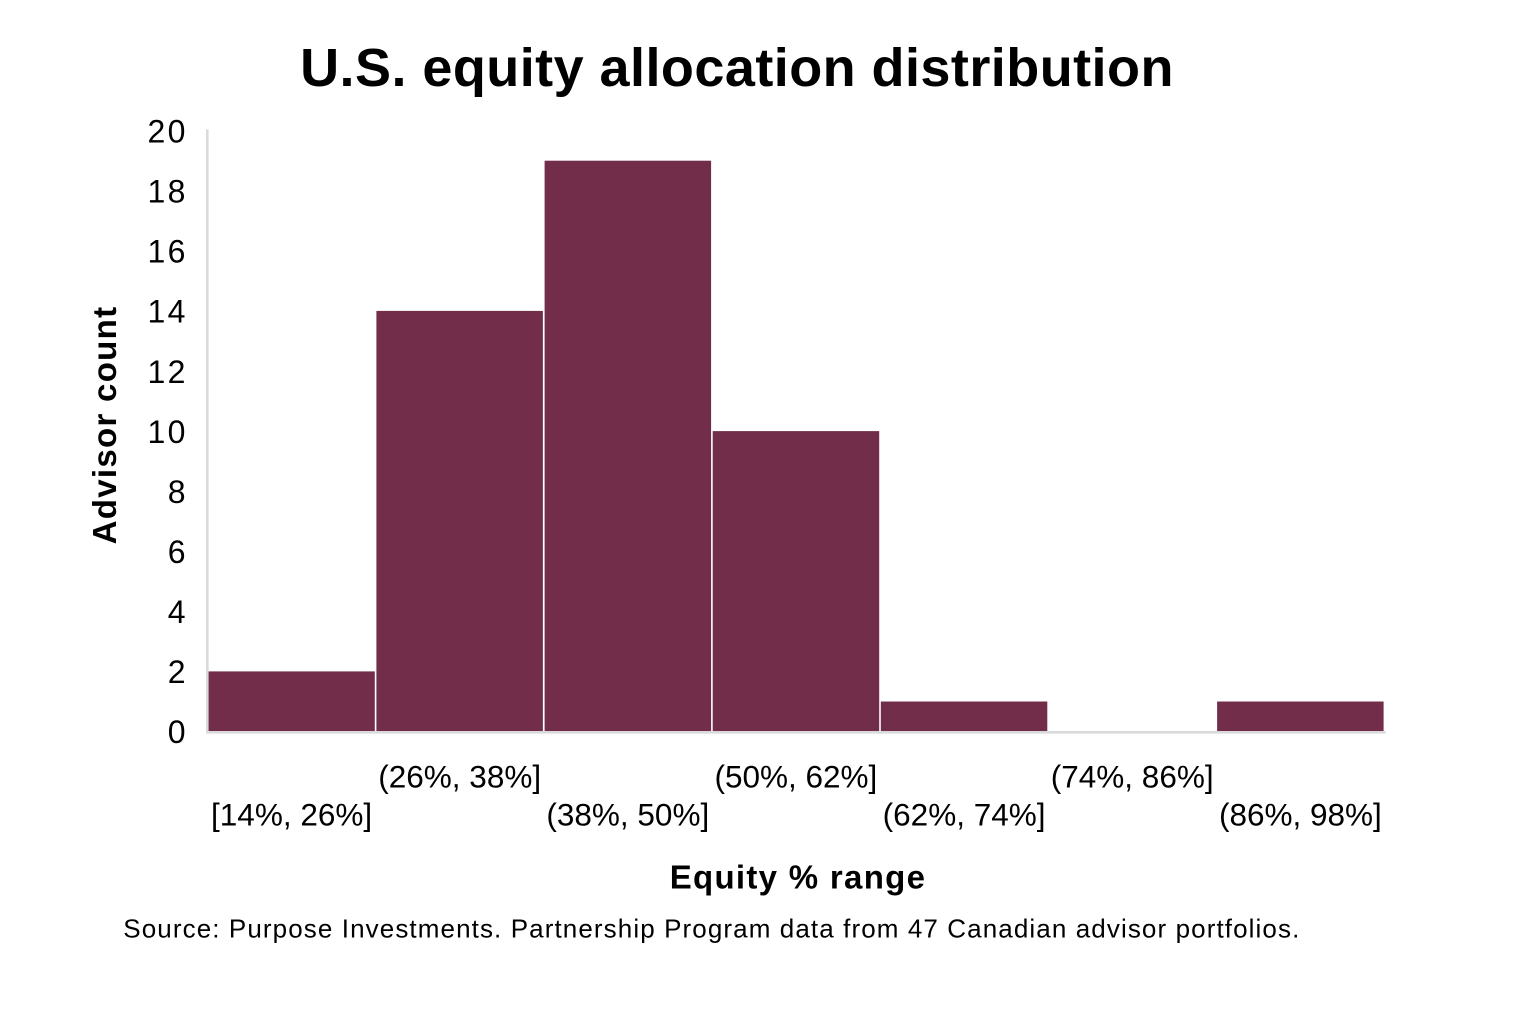 This screenshot has height=1009, width=1538. I want to click on svg-text: 6, so click(178, 552).